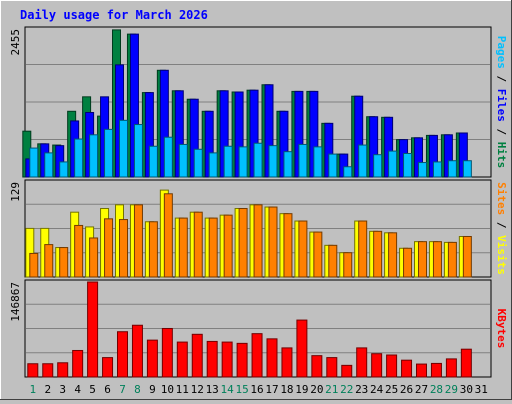  Describe the element at coordinates (346, 389) in the screenshot. I see `x-tick-label: 22` at that location.